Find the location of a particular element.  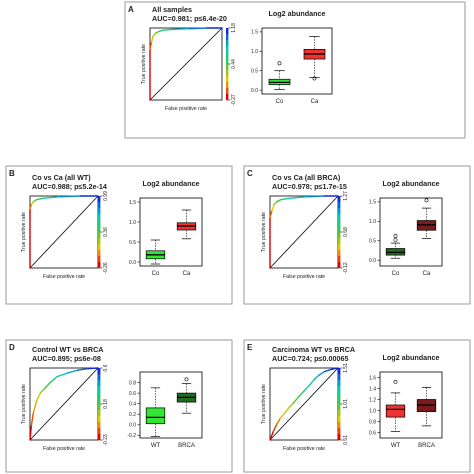

box-y-tick-label: 1.5 is located at coordinates (254, 33).